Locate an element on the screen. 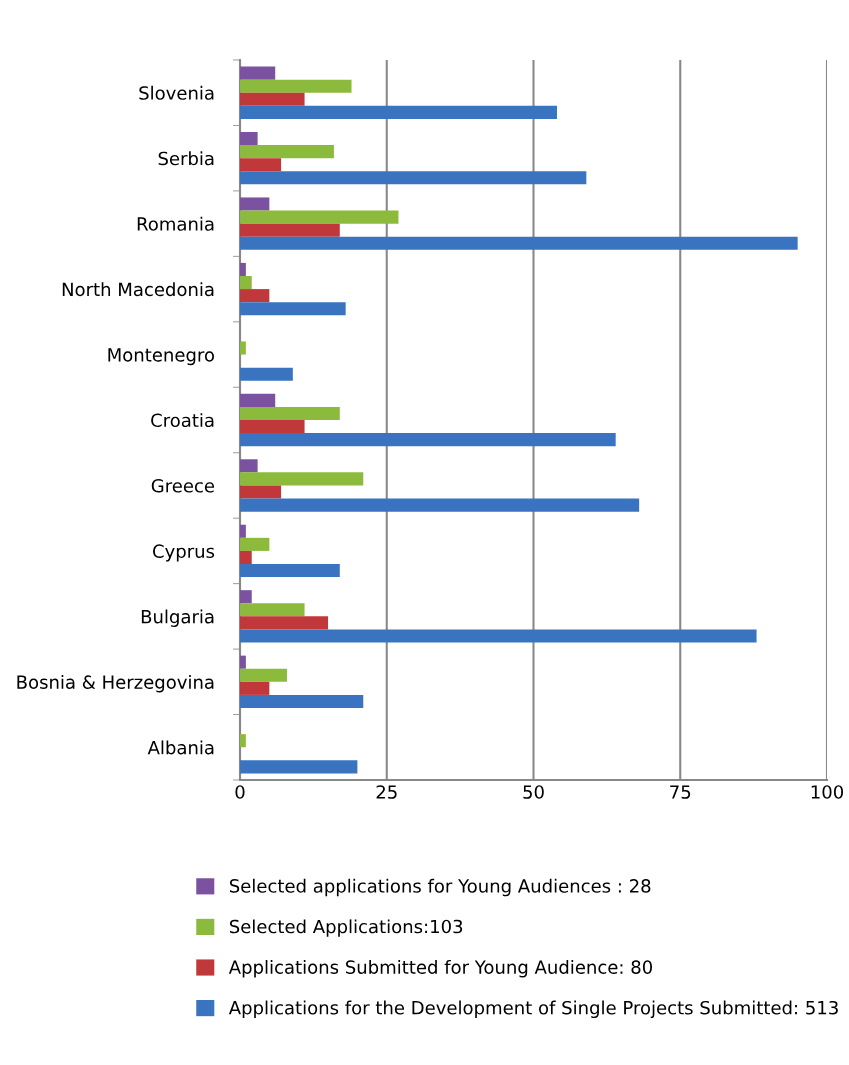 The height and width of the screenshot is (1065, 849). legend-label: Applications Submitted for Young Audience: 80 is located at coordinates (440, 968).